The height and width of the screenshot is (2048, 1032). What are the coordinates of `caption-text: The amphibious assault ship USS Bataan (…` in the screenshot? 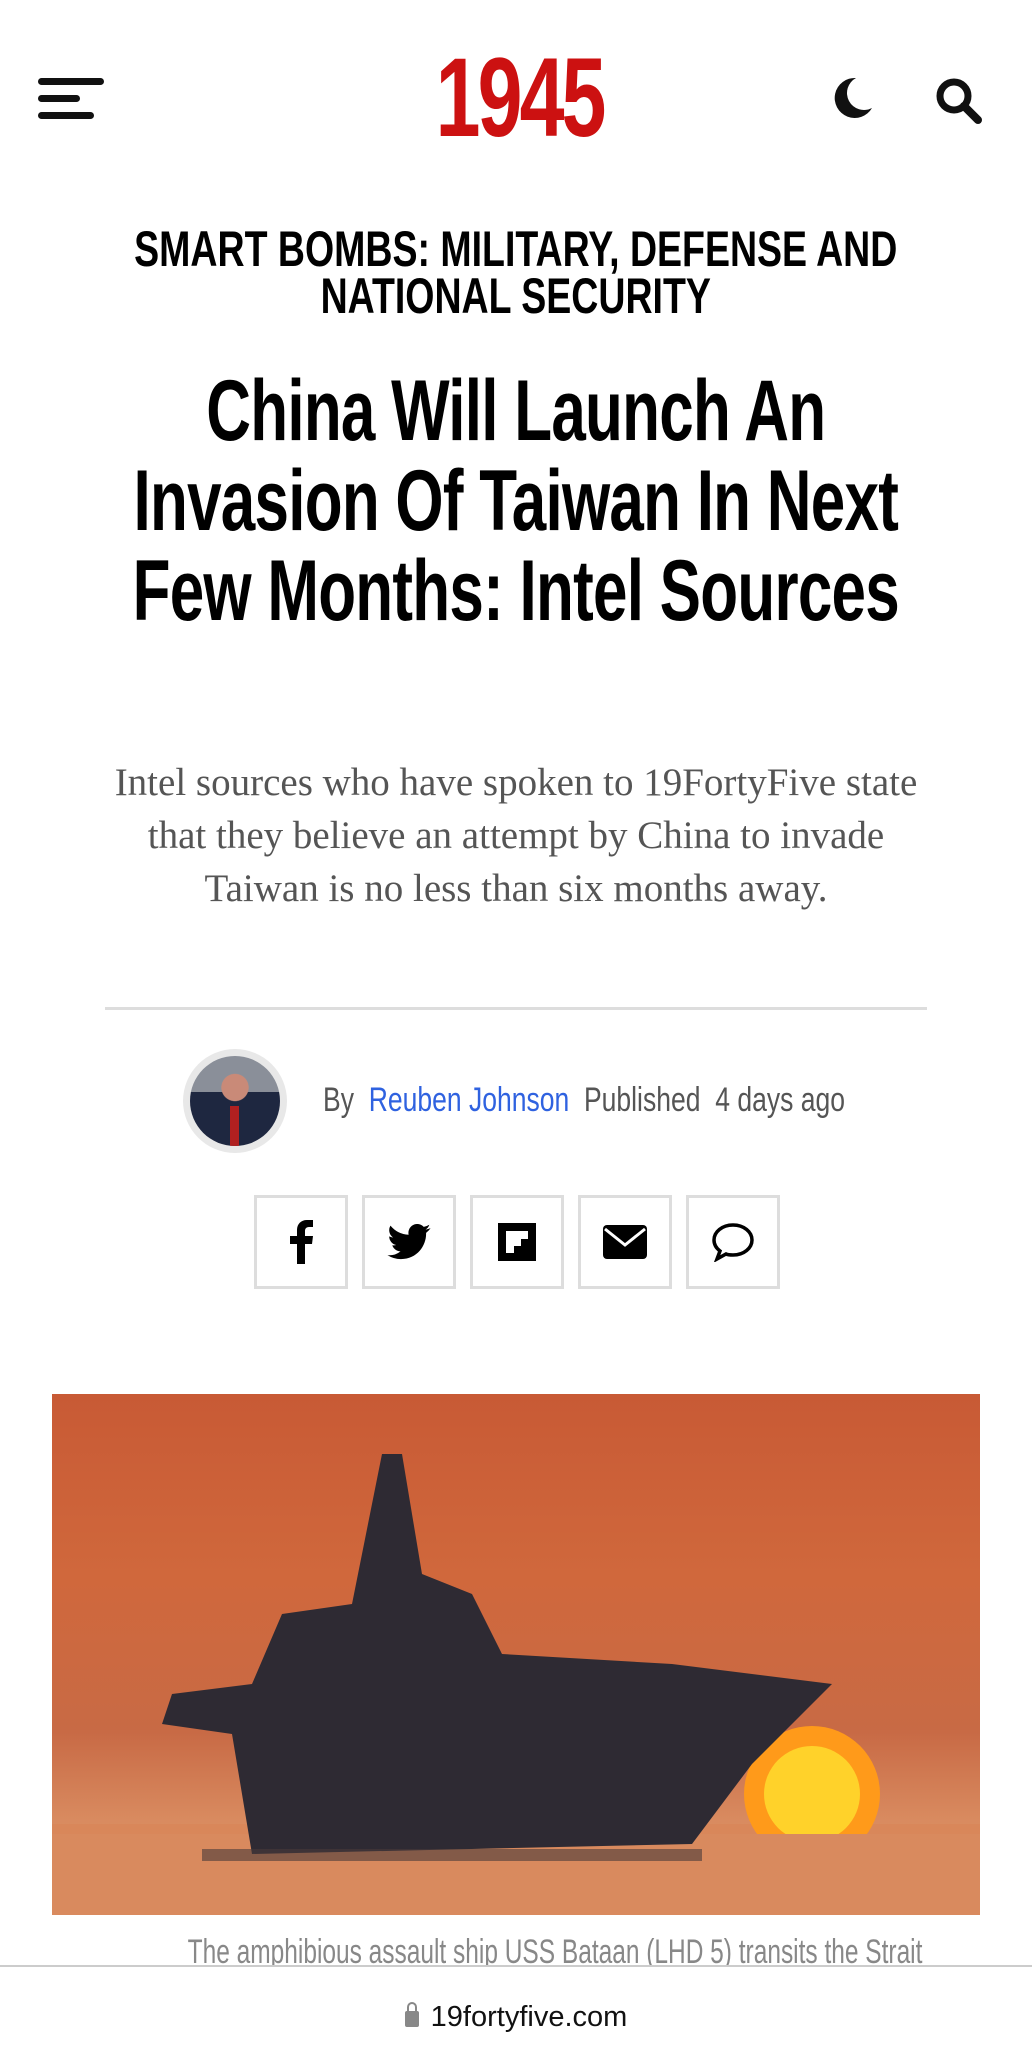 It's located at (555, 1952).